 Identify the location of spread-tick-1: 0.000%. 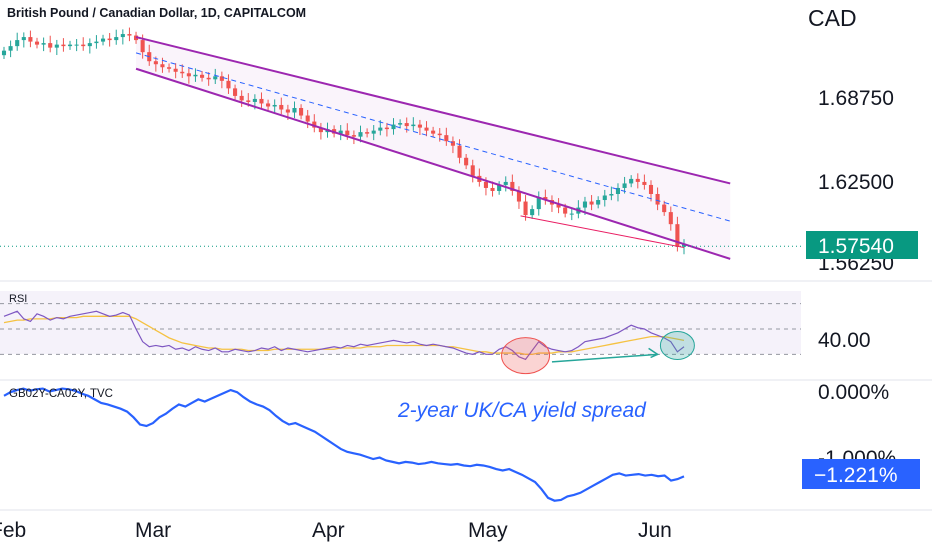
(853, 392).